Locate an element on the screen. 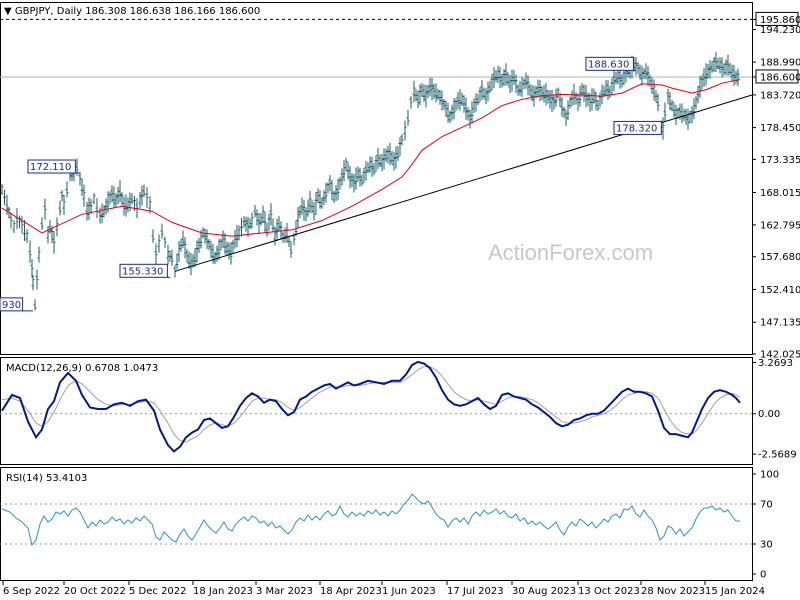  price-y-tick-label: 168.015 is located at coordinates (780, 193).